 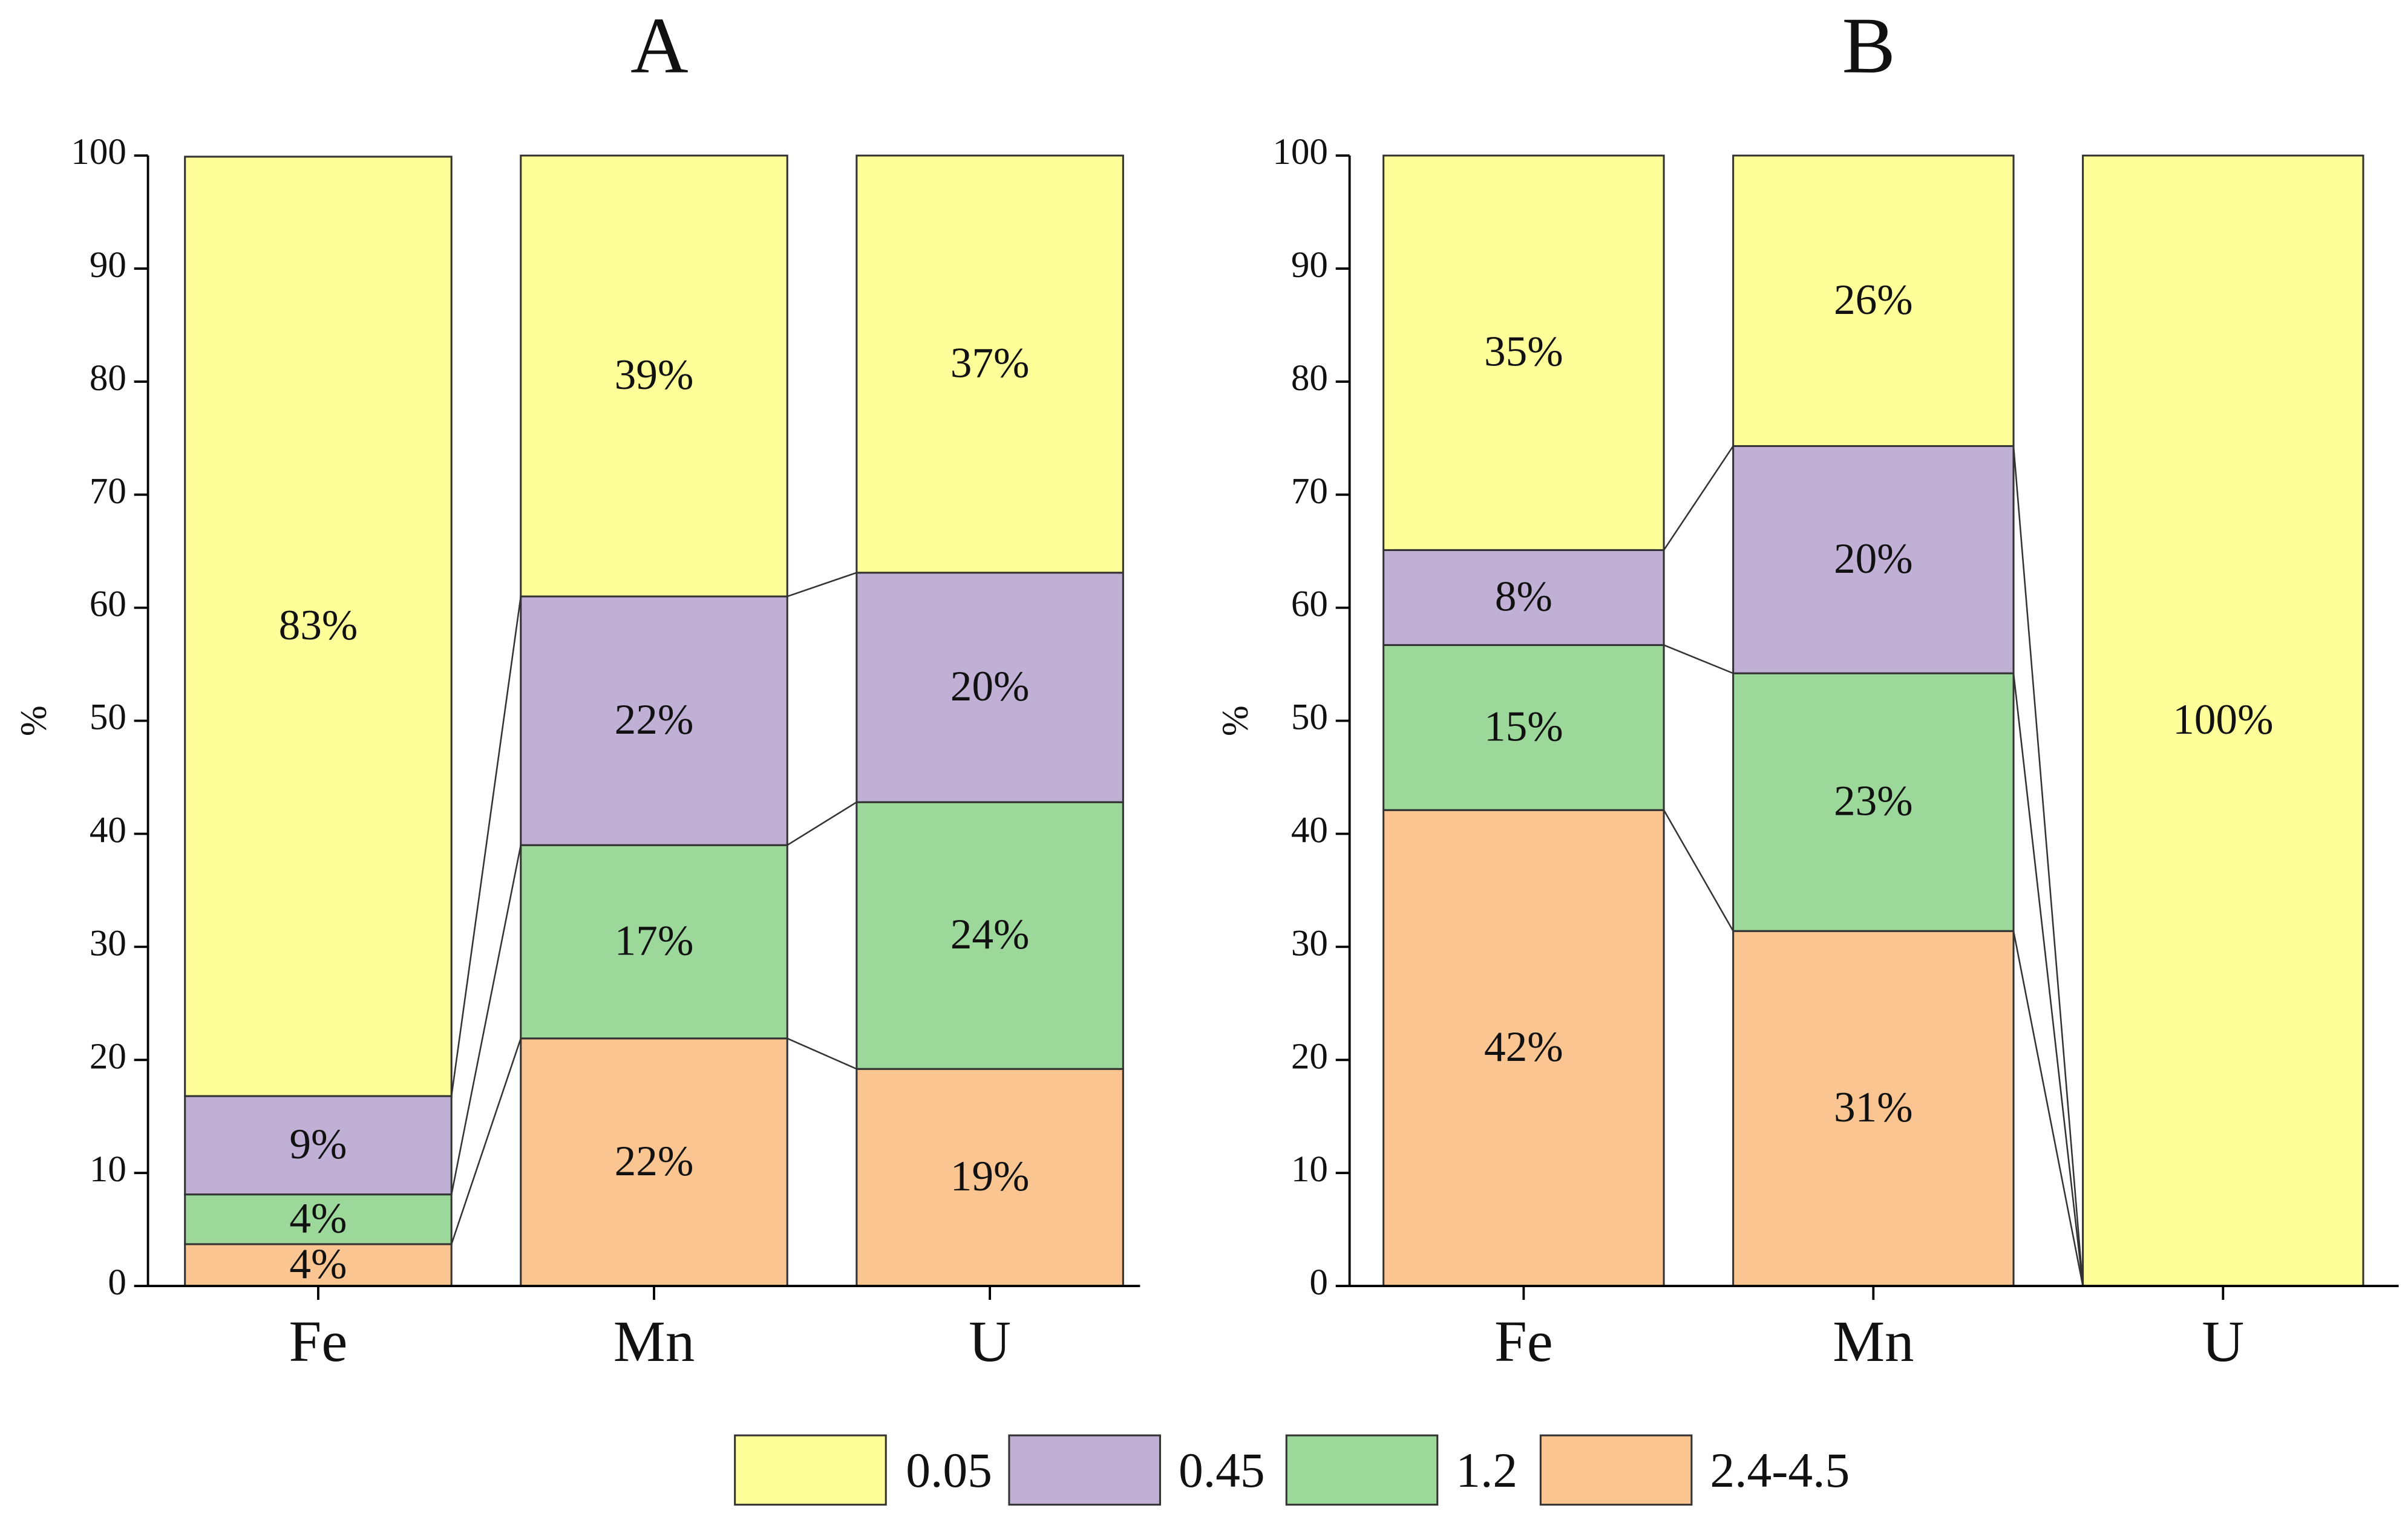 I want to click on value-label: 83%, so click(x=318, y=625).